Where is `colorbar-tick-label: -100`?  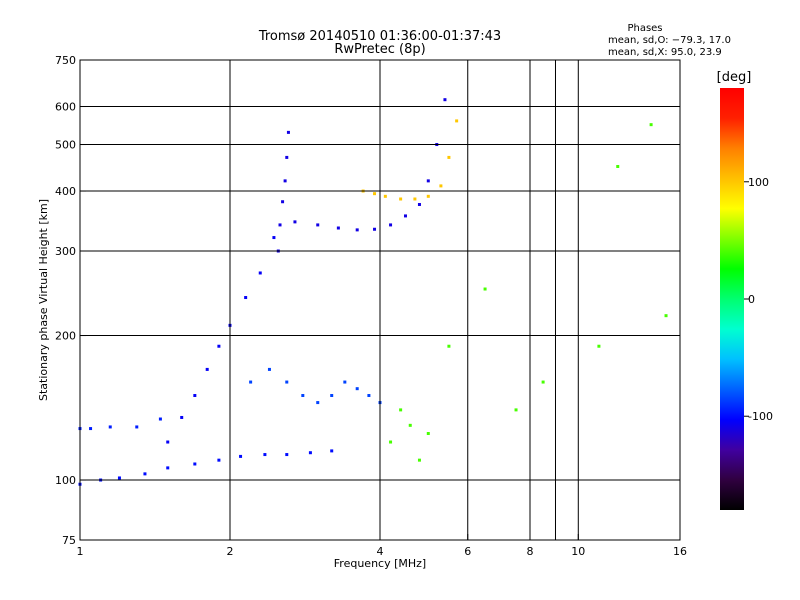
colorbar-tick-label: -100 is located at coordinates (760, 416).